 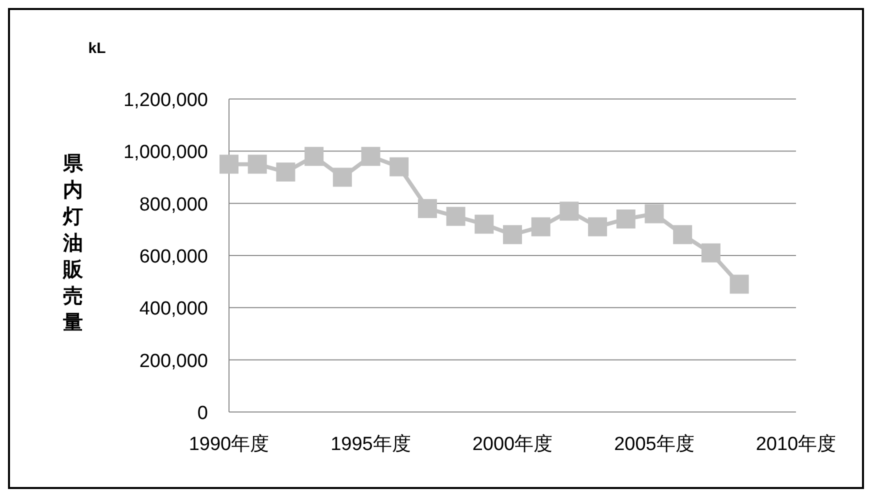 I want to click on x-tick-label: 2010年度, so click(x=796, y=444).